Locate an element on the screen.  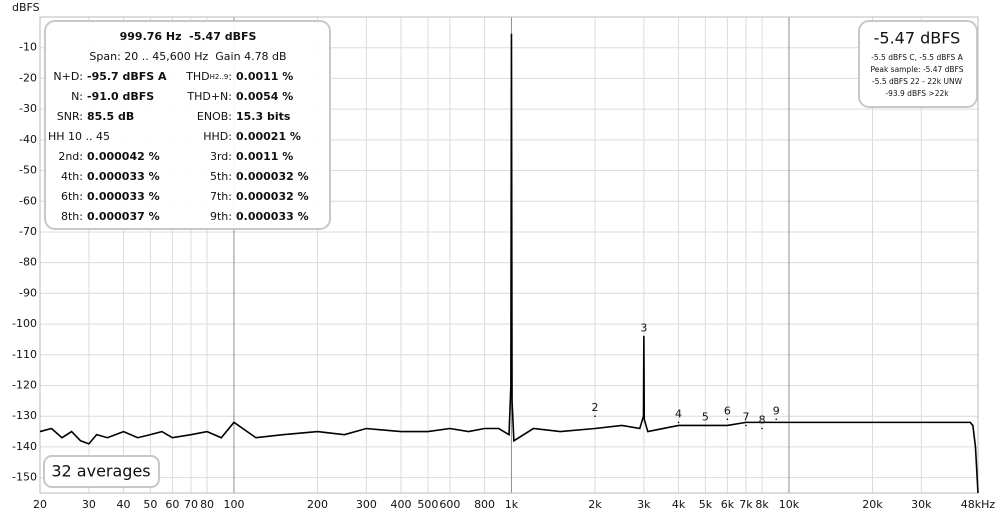
x-tick-label: 400 is located at coordinates (401, 504).